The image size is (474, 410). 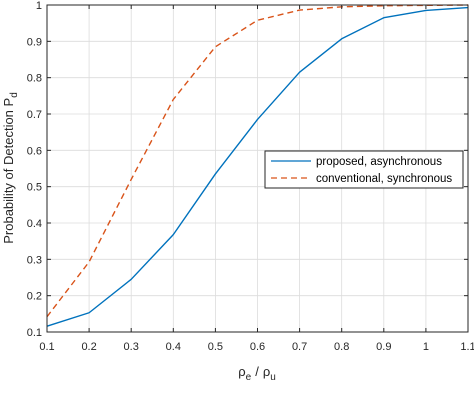 What do you see at coordinates (34, 188) in the screenshot?
I see `y-tick-label: 0.5` at bounding box center [34, 188].